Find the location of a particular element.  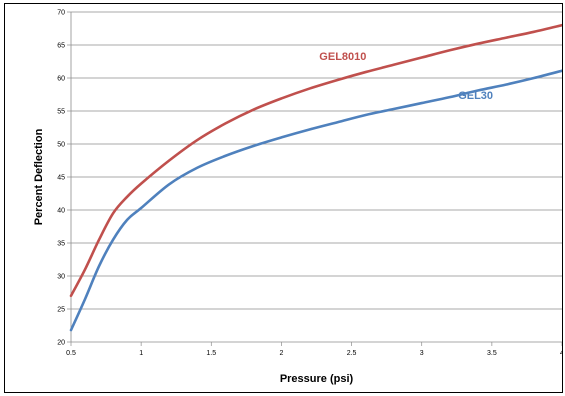

x-axis-title: Pressure (psi) is located at coordinates (317, 379).